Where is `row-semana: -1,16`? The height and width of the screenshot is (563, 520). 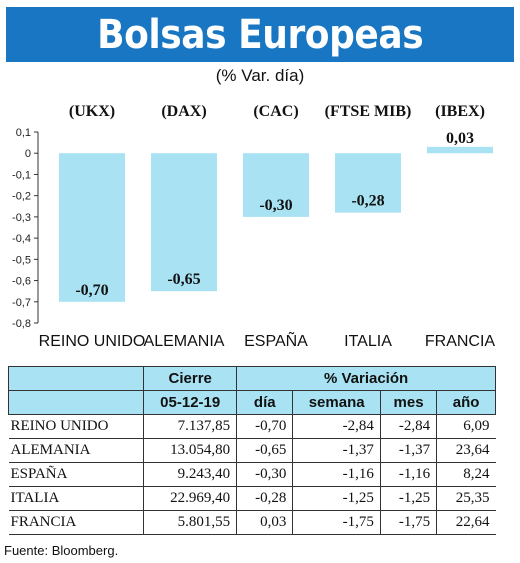
row-semana: -1,16 is located at coordinates (336, 474).